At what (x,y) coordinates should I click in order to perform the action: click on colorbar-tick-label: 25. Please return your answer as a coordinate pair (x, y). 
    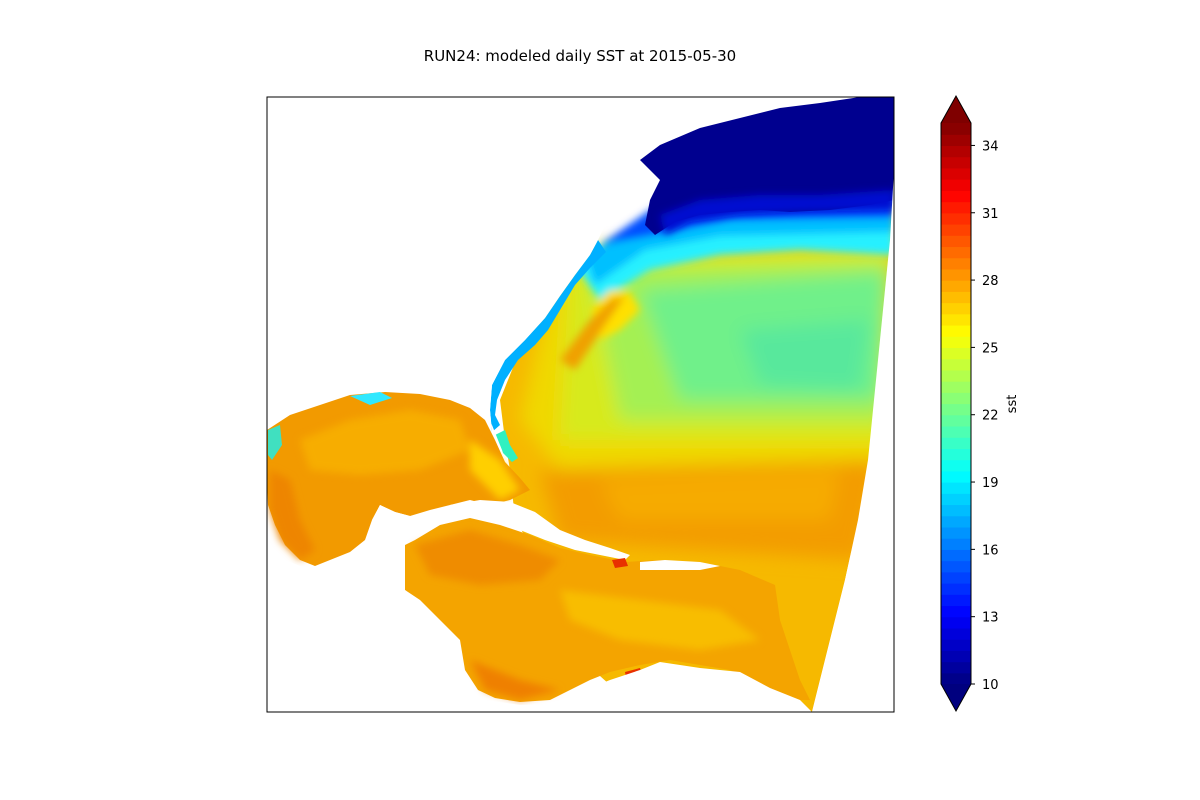
    Looking at the image, I should click on (990, 348).